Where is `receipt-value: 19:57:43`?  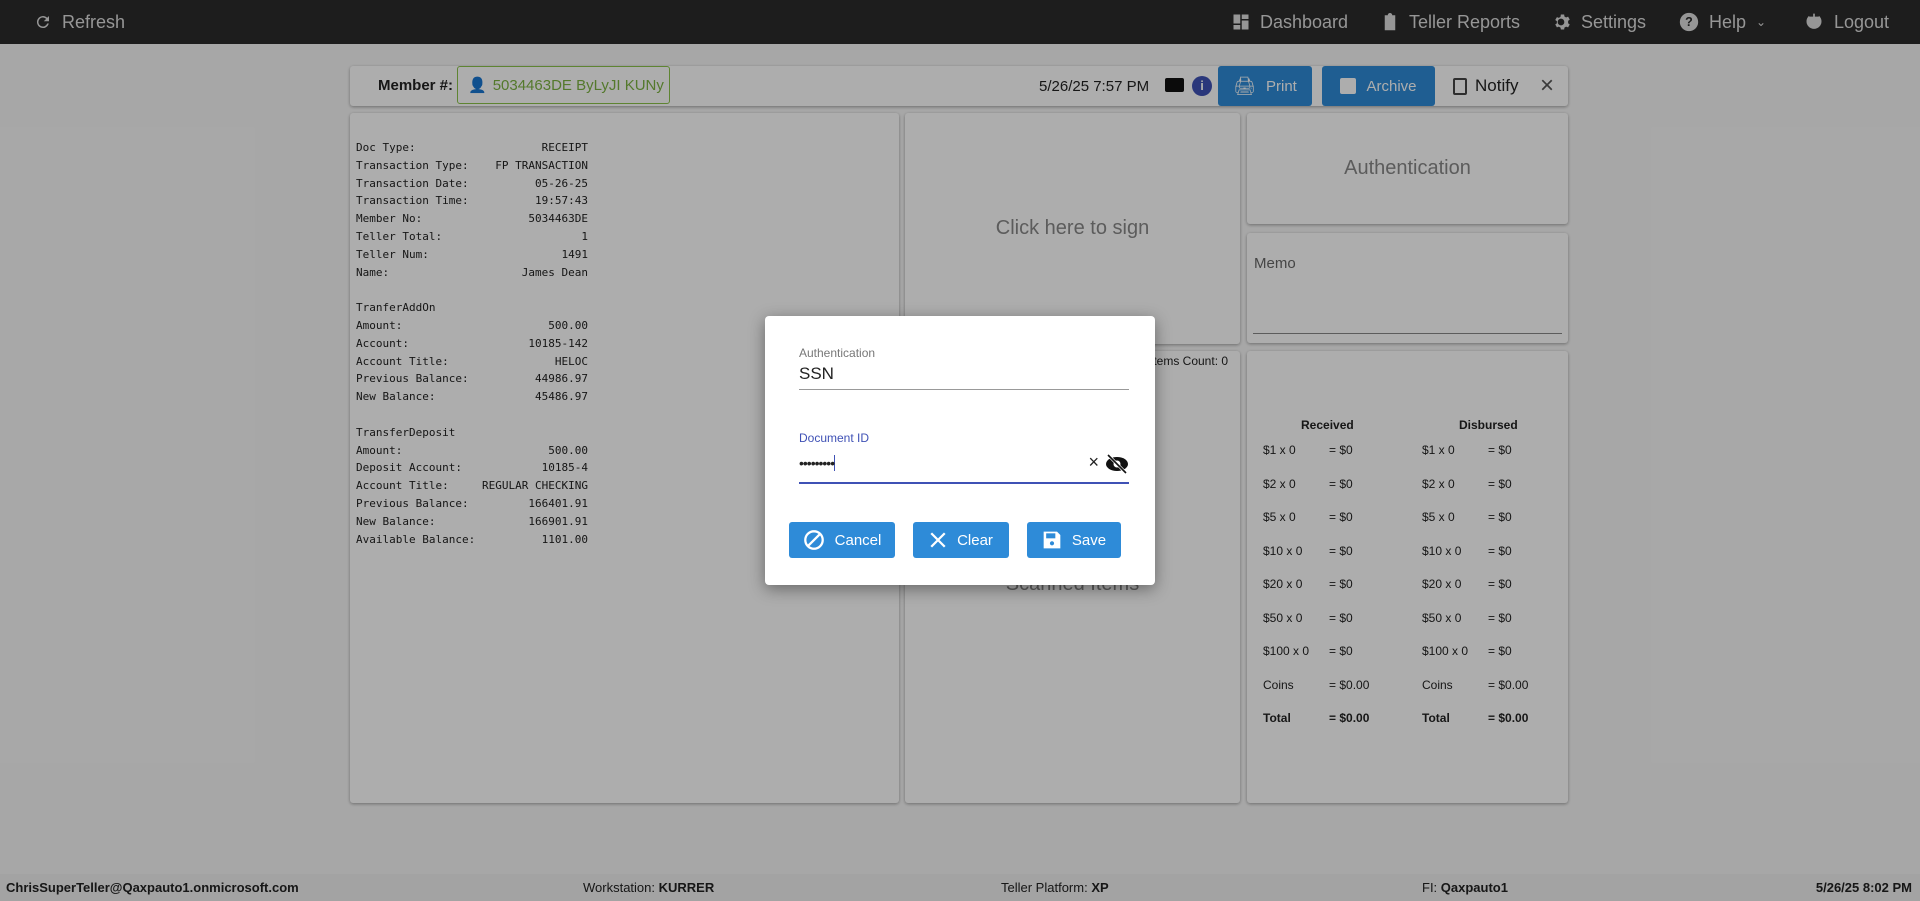 receipt-value: 19:57:43 is located at coordinates (561, 201).